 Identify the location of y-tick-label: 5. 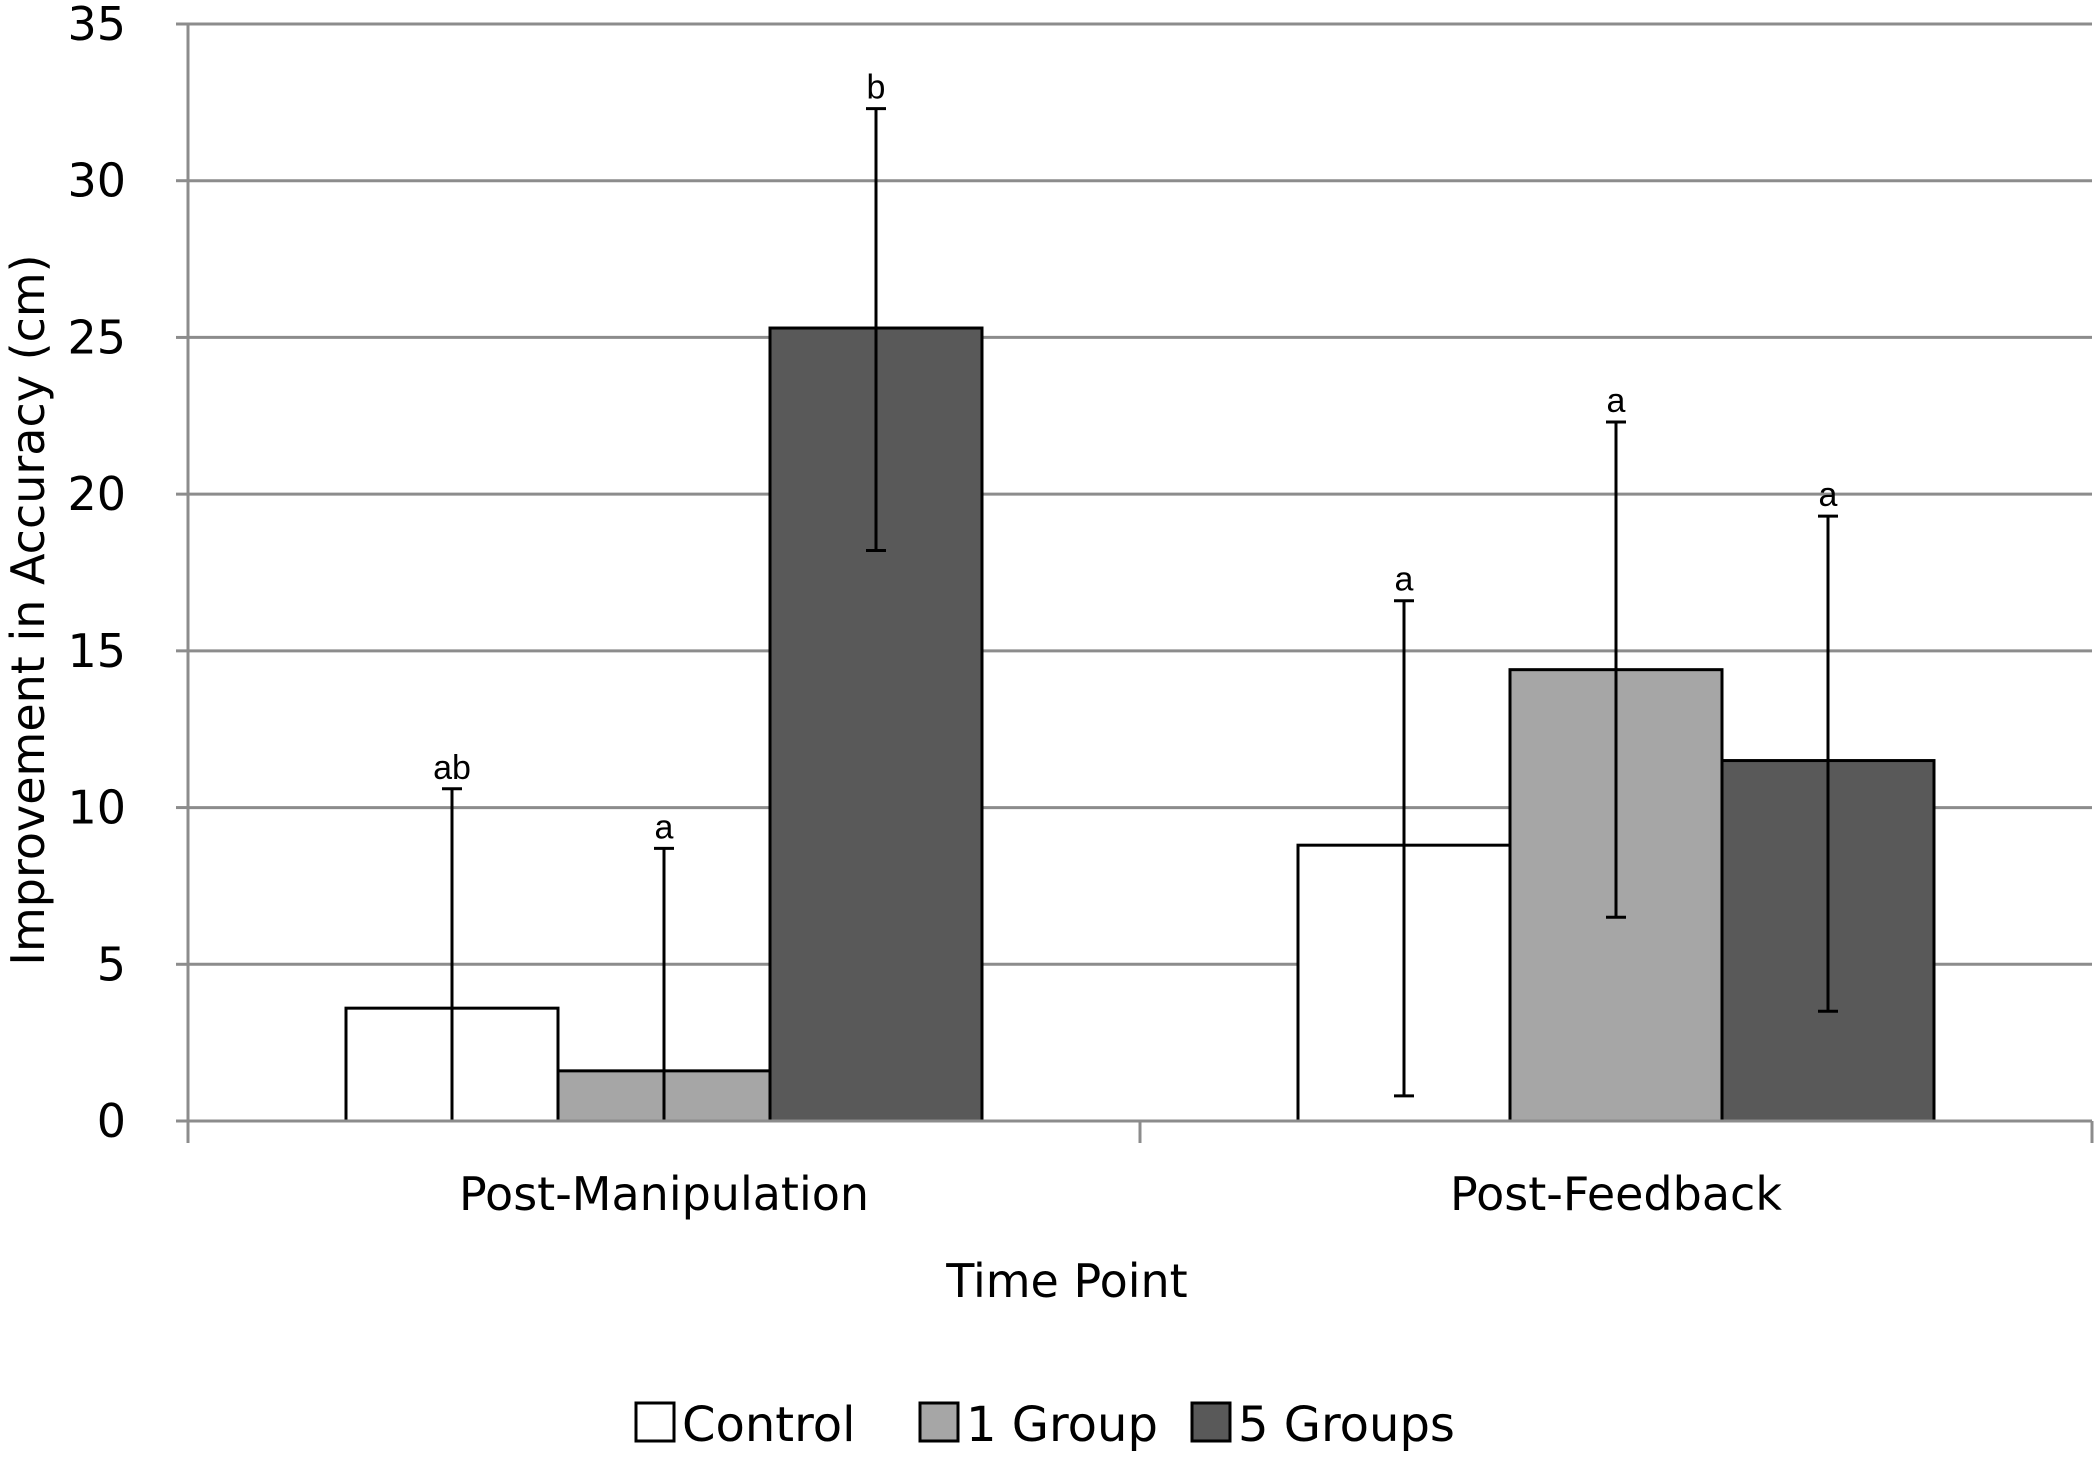
(111, 964).